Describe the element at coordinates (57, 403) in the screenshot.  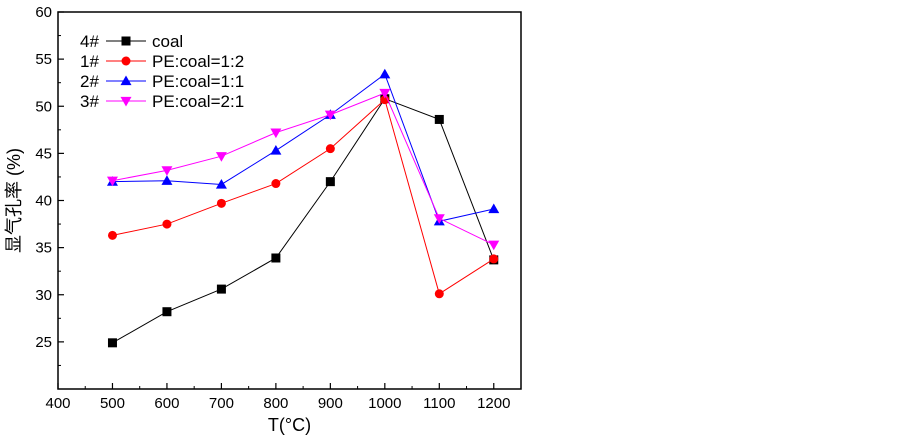
I see `x-tick-label: 400` at that location.